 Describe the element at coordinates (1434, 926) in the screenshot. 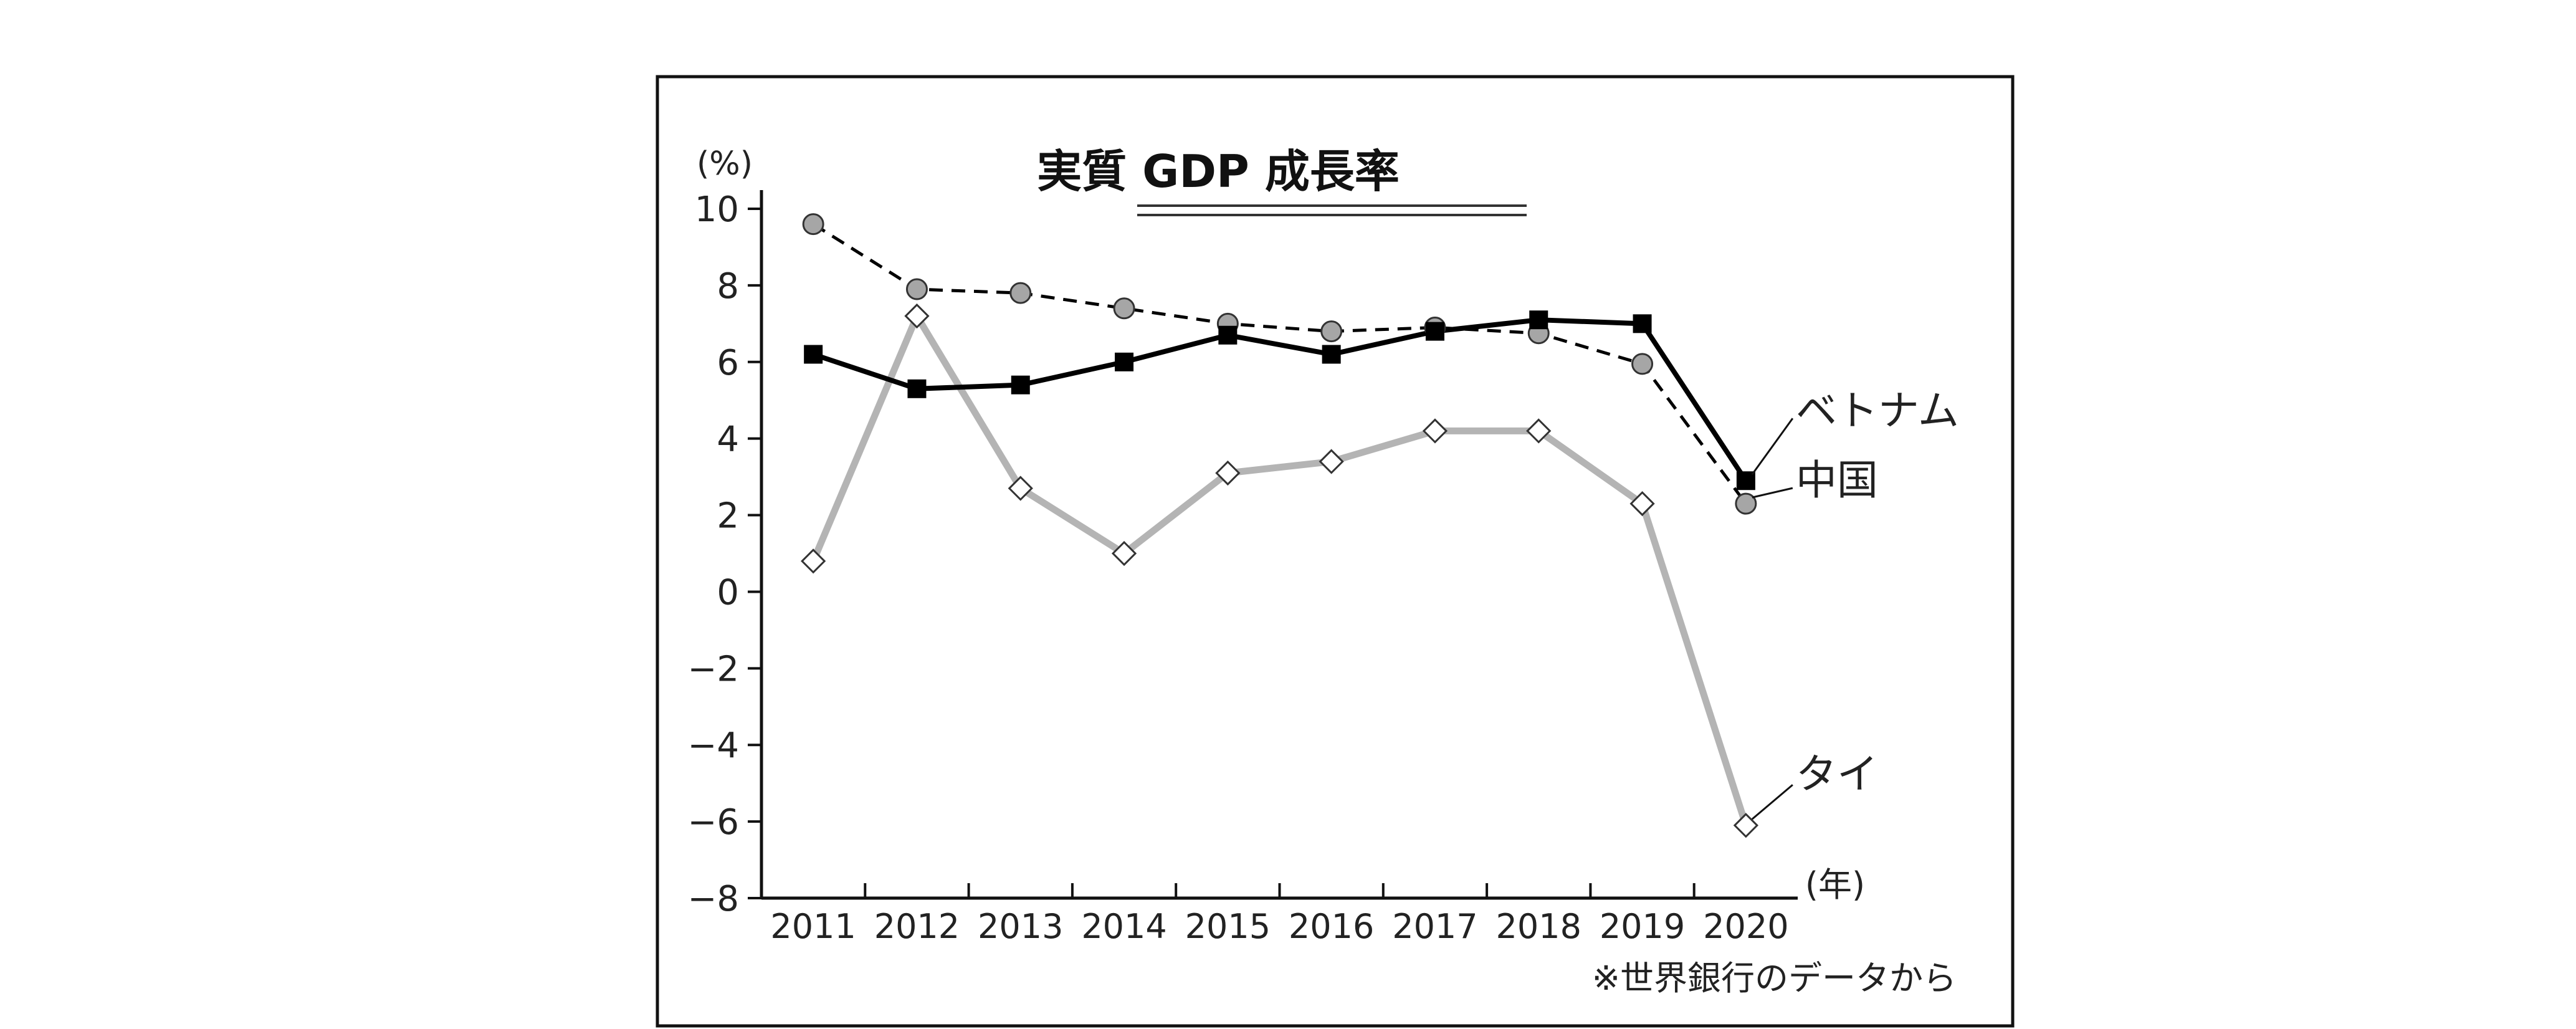

I see `x-tick-label: 2017` at that location.